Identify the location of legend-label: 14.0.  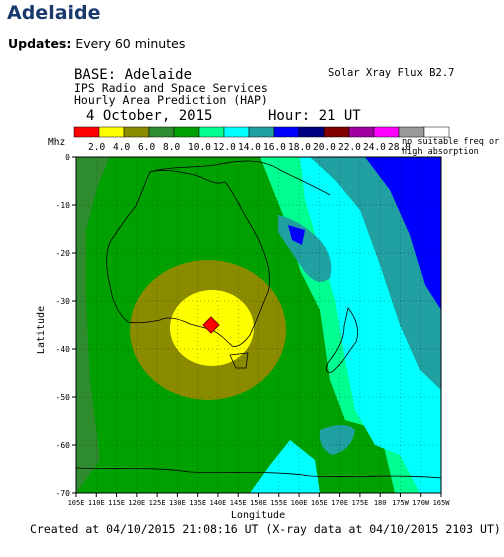
(249, 147).